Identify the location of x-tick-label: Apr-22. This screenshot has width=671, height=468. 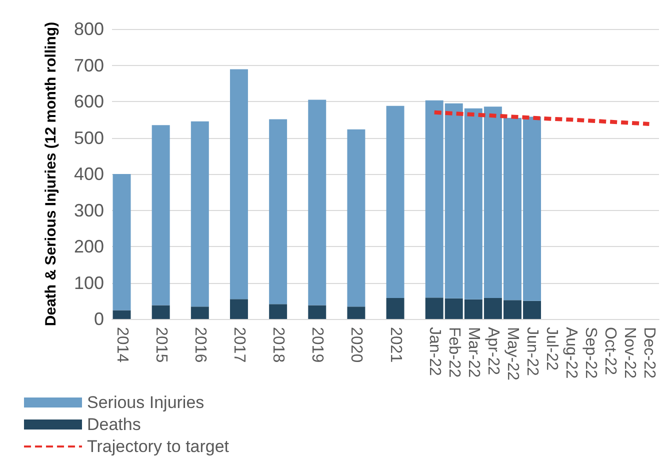
(493, 351).